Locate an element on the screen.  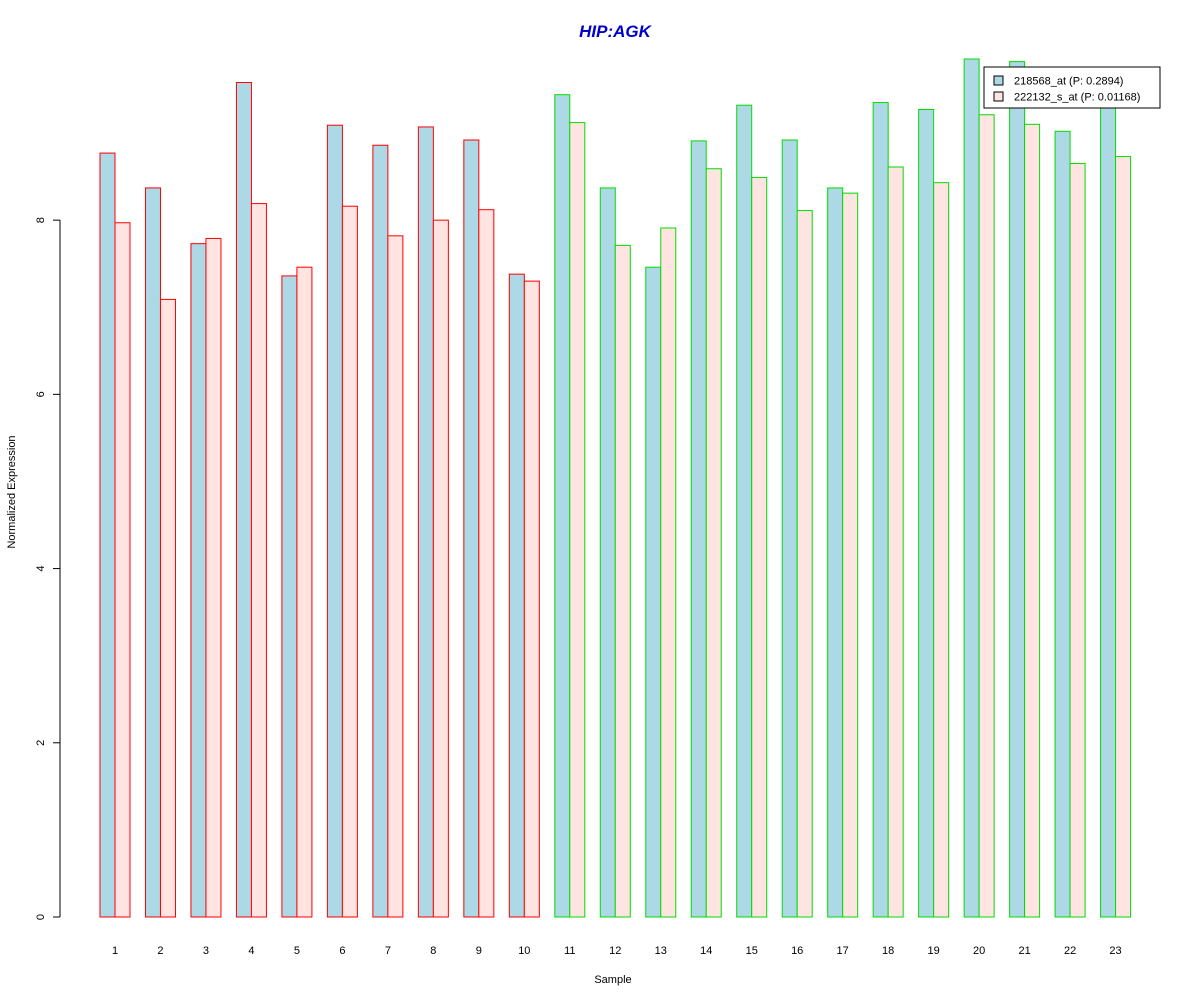
x-tick-label: 11 is located at coordinates (569, 951).